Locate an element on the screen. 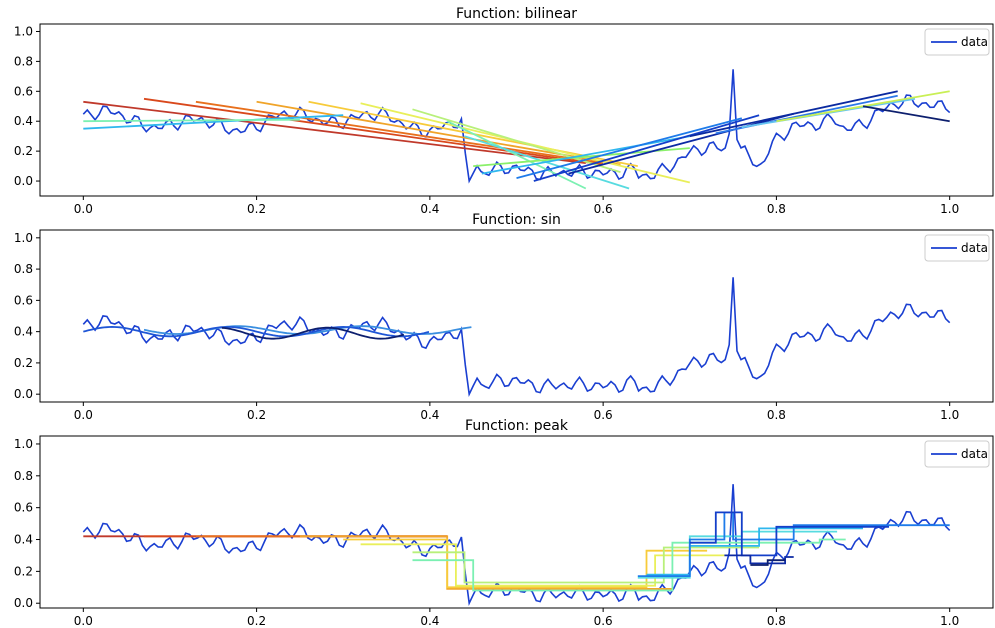  chart-title: Function: sin is located at coordinates (516, 220).